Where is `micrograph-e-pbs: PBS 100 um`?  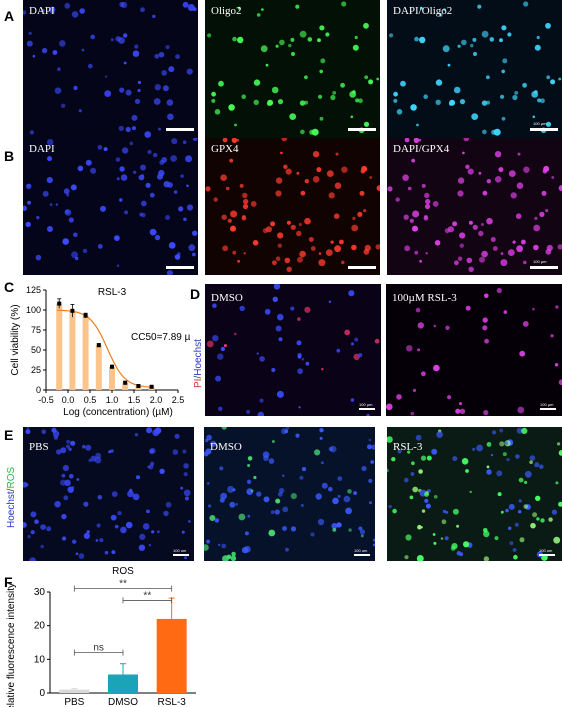
micrograph-e-pbs: PBS 100 um is located at coordinates (108, 494).